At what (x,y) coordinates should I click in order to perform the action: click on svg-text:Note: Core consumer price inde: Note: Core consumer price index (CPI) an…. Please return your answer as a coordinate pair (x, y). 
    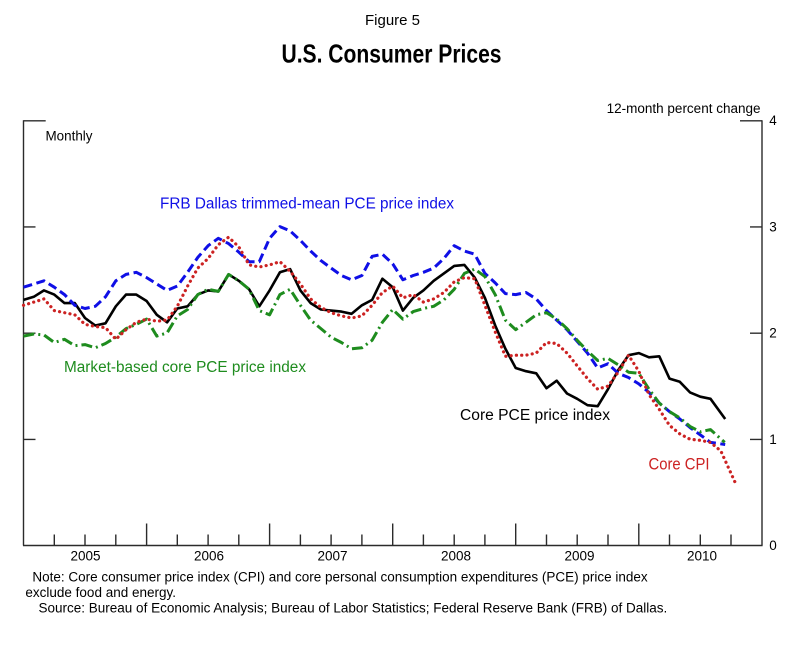
    Looking at the image, I should click on (340, 577).